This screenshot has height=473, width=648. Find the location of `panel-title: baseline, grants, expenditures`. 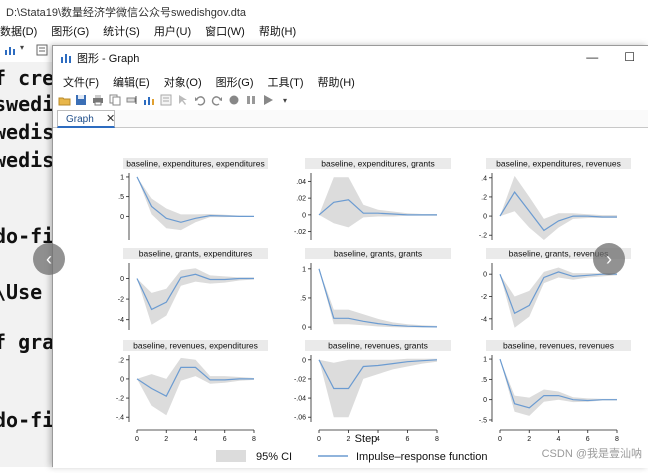

panel-title: baseline, grants, expenditures is located at coordinates (195, 254).